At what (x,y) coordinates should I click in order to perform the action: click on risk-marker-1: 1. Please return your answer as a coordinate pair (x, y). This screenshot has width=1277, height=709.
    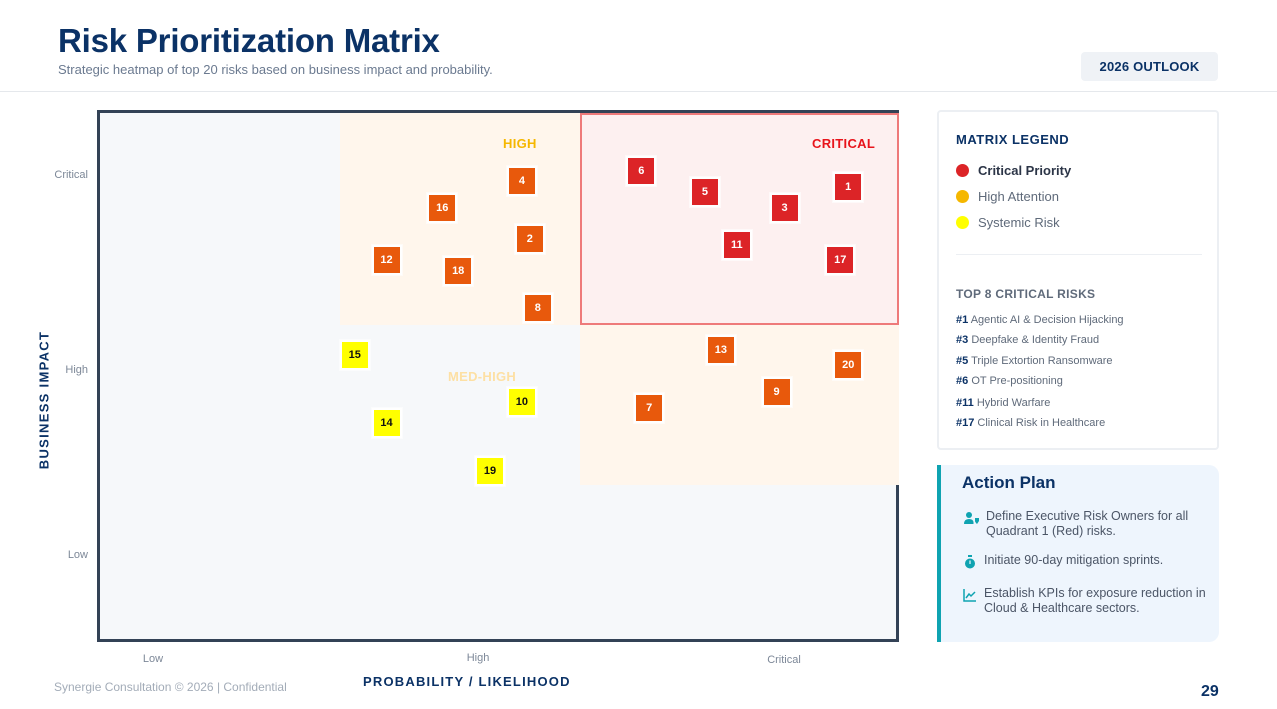
    Looking at the image, I should click on (848, 186).